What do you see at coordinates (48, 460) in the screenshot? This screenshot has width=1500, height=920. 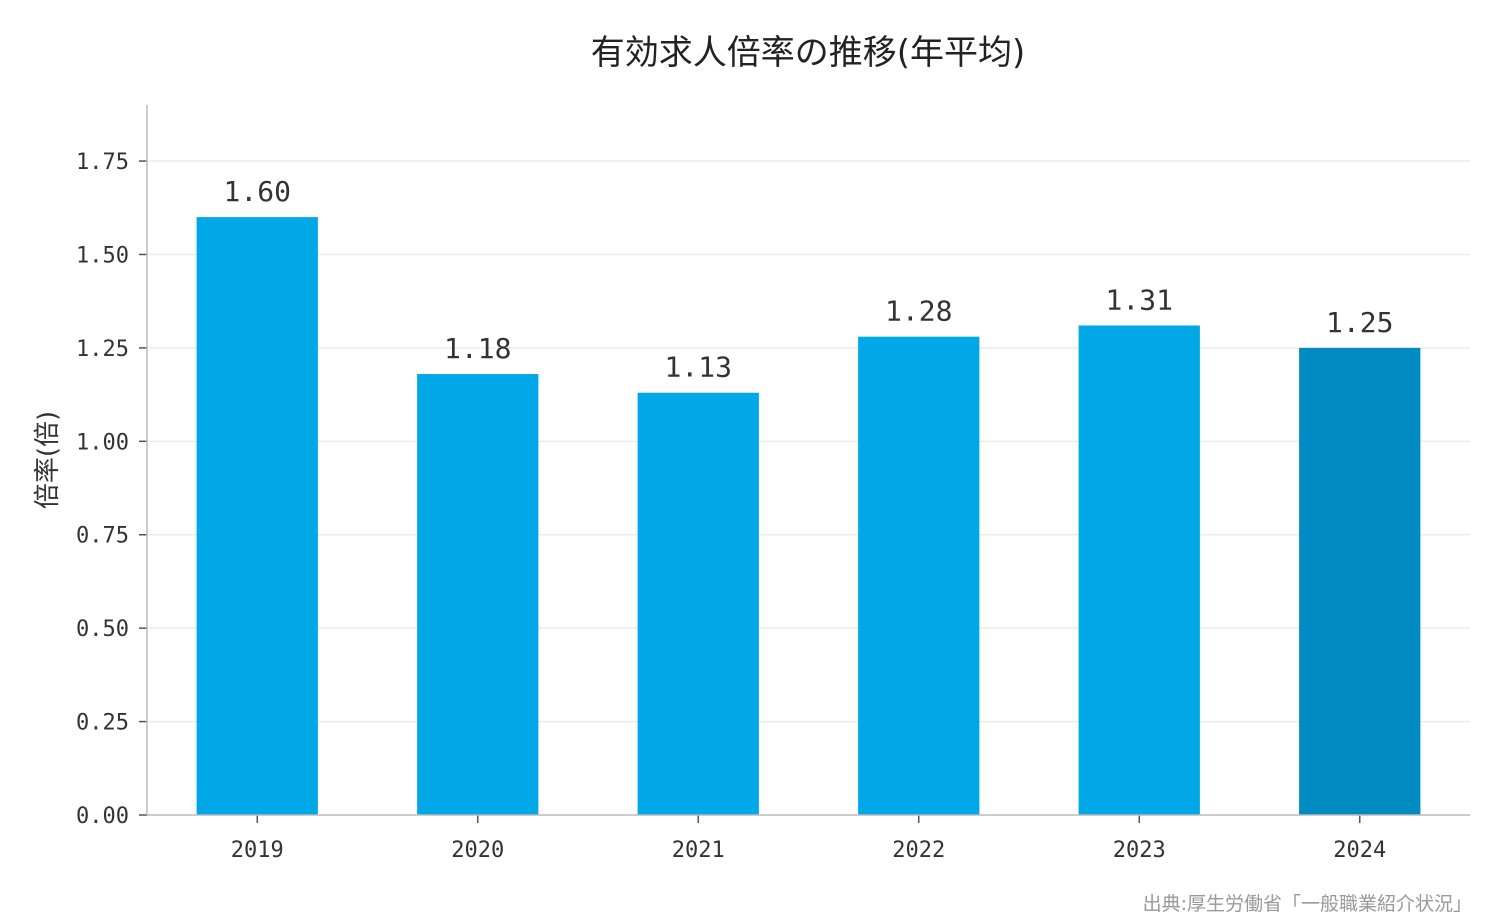 I see `y-axis-label: 倍率(倍)` at bounding box center [48, 460].